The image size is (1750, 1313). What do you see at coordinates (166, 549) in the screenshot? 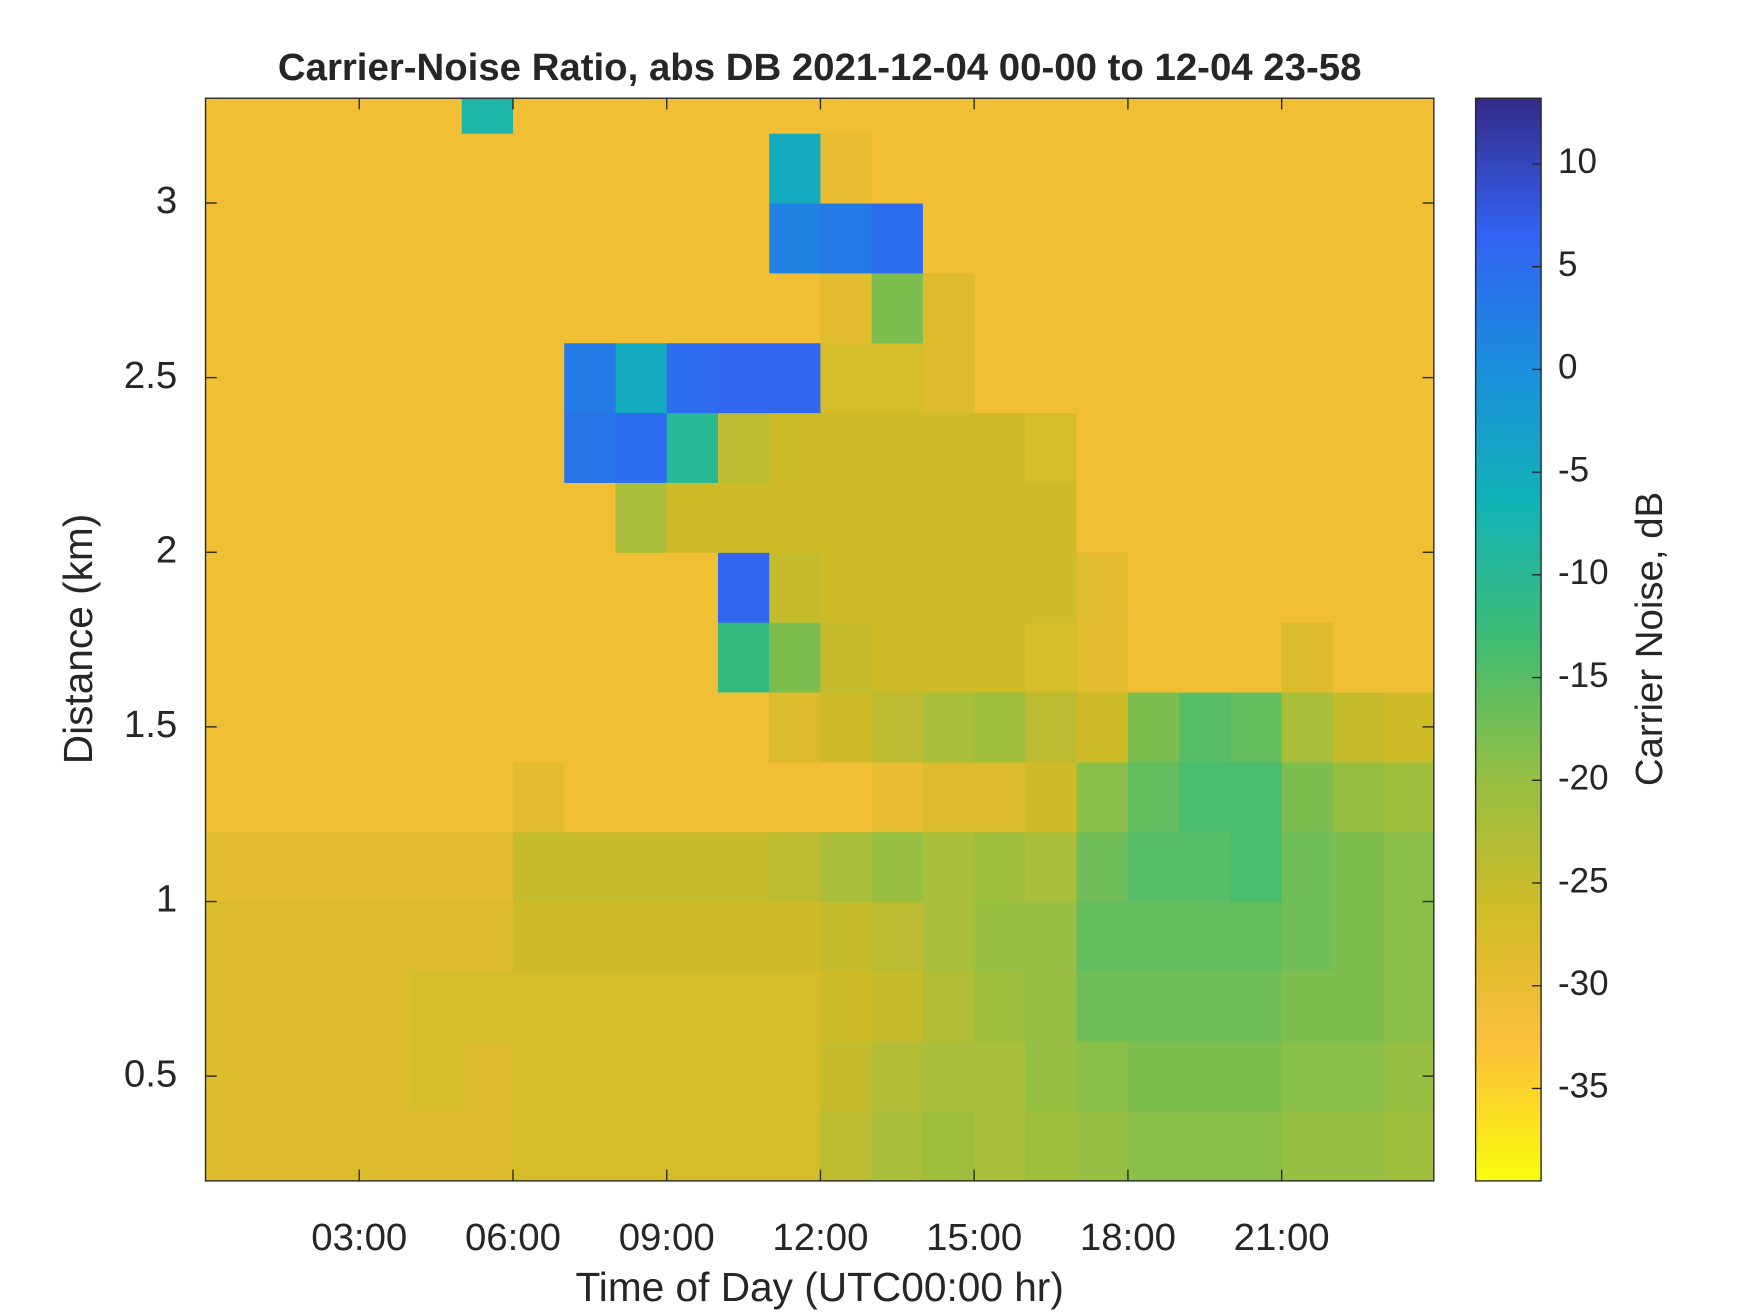
I see `y-tick-label: 2` at bounding box center [166, 549].